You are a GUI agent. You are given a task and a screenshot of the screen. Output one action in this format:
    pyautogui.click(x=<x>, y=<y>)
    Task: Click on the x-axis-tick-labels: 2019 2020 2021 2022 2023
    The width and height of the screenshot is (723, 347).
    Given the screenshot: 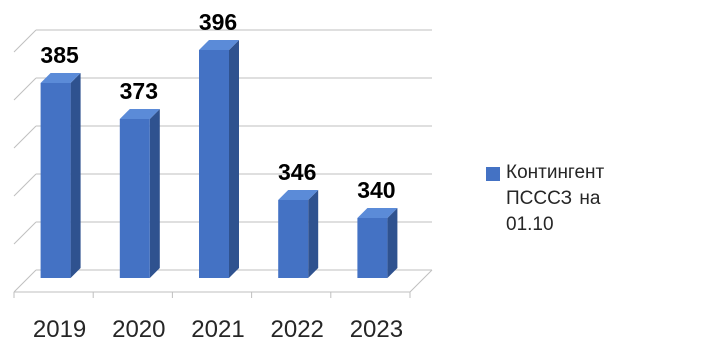 What is the action you would take?
    pyautogui.click(x=218, y=329)
    